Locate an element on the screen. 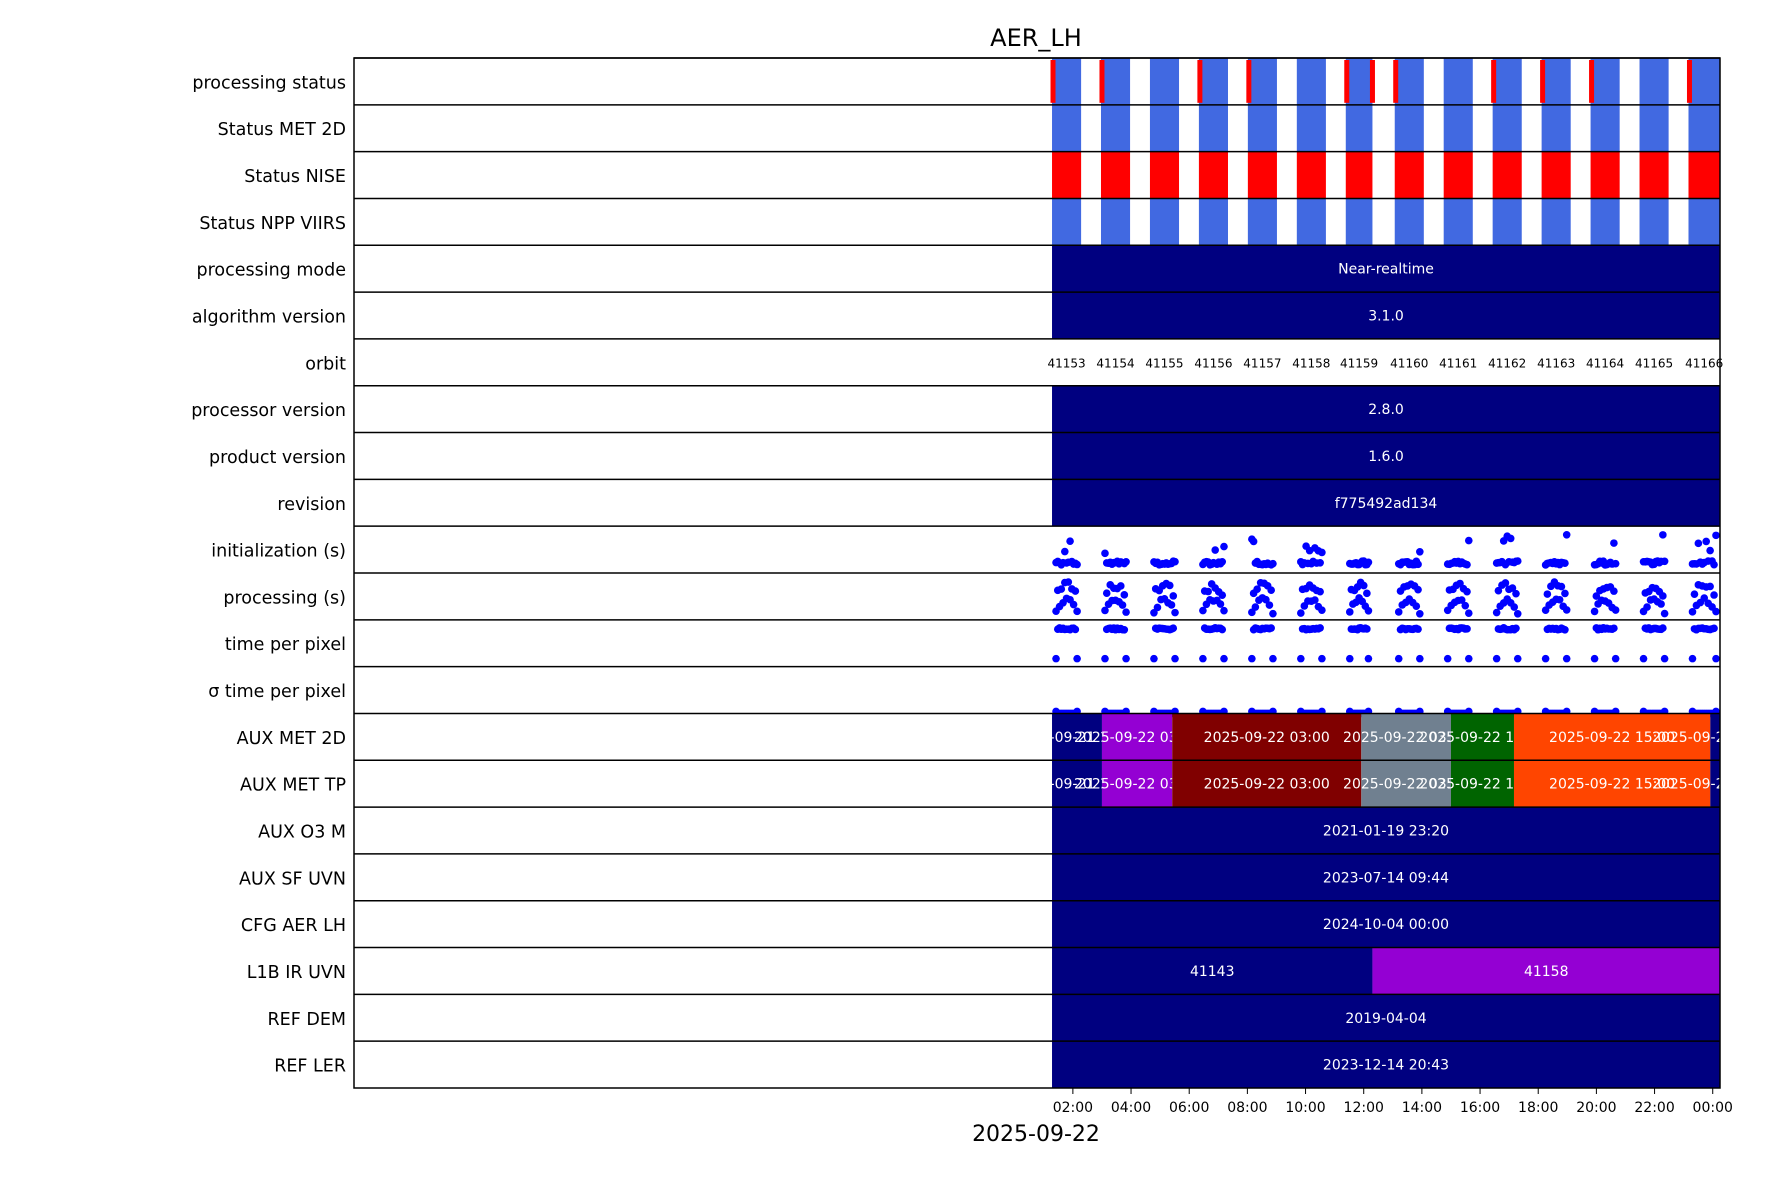 This screenshot has height=1181, width=1771. x-tick-label: 12:00 is located at coordinates (1364, 1108).